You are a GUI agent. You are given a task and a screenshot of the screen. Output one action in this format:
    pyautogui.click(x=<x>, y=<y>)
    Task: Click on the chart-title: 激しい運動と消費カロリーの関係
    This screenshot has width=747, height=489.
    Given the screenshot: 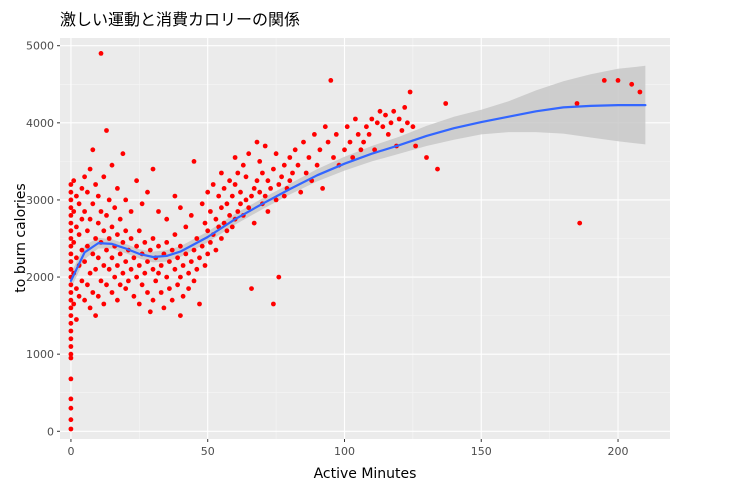 What is the action you would take?
    pyautogui.click(x=180, y=19)
    